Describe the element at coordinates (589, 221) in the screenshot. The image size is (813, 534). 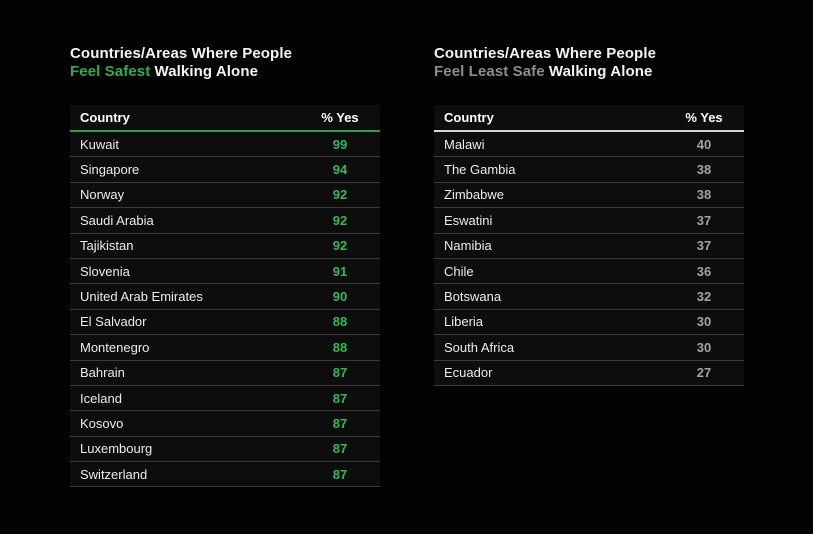
I see `table-row: Eswatini 37` at that location.